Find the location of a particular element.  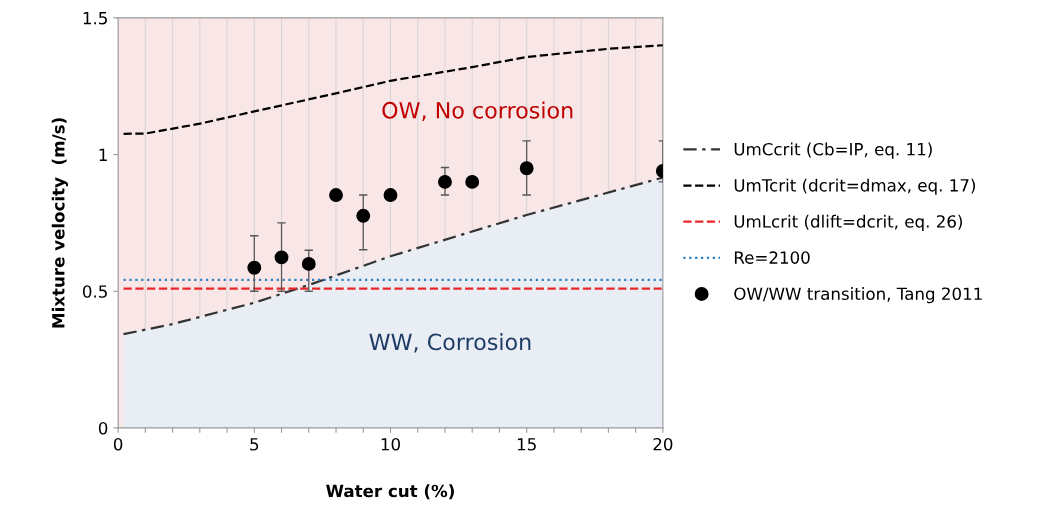

y-tick-label: 0.5 is located at coordinates (94, 291).